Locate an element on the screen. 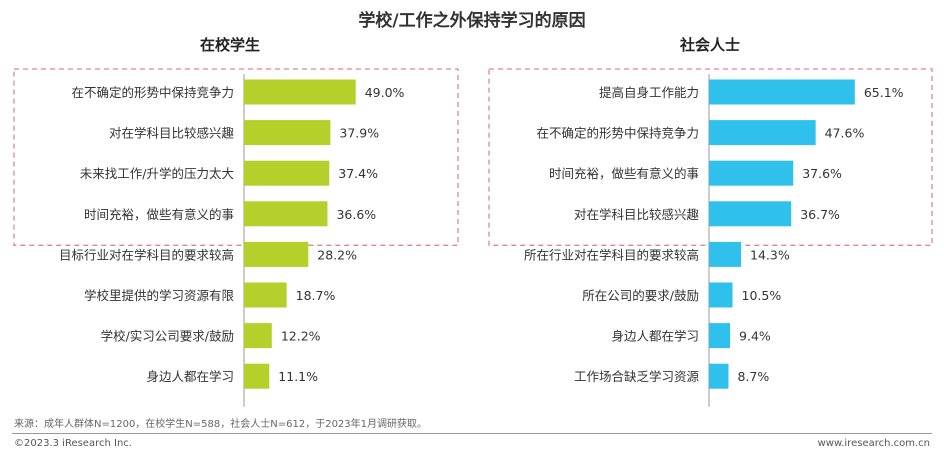 The height and width of the screenshot is (458, 944). workers-category-label-1: 提高自身工作能力 is located at coordinates (649, 92).